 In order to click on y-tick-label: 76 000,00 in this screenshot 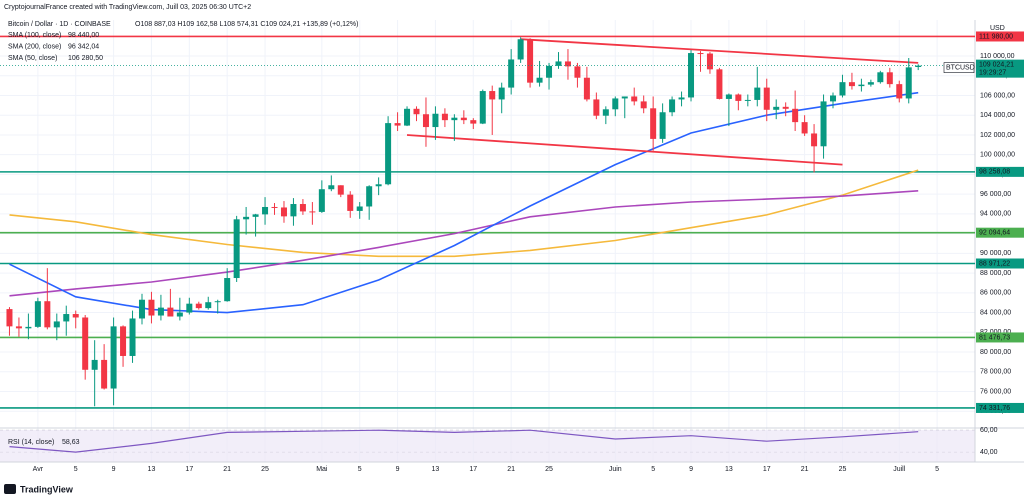, I will do `click(995, 391)`.